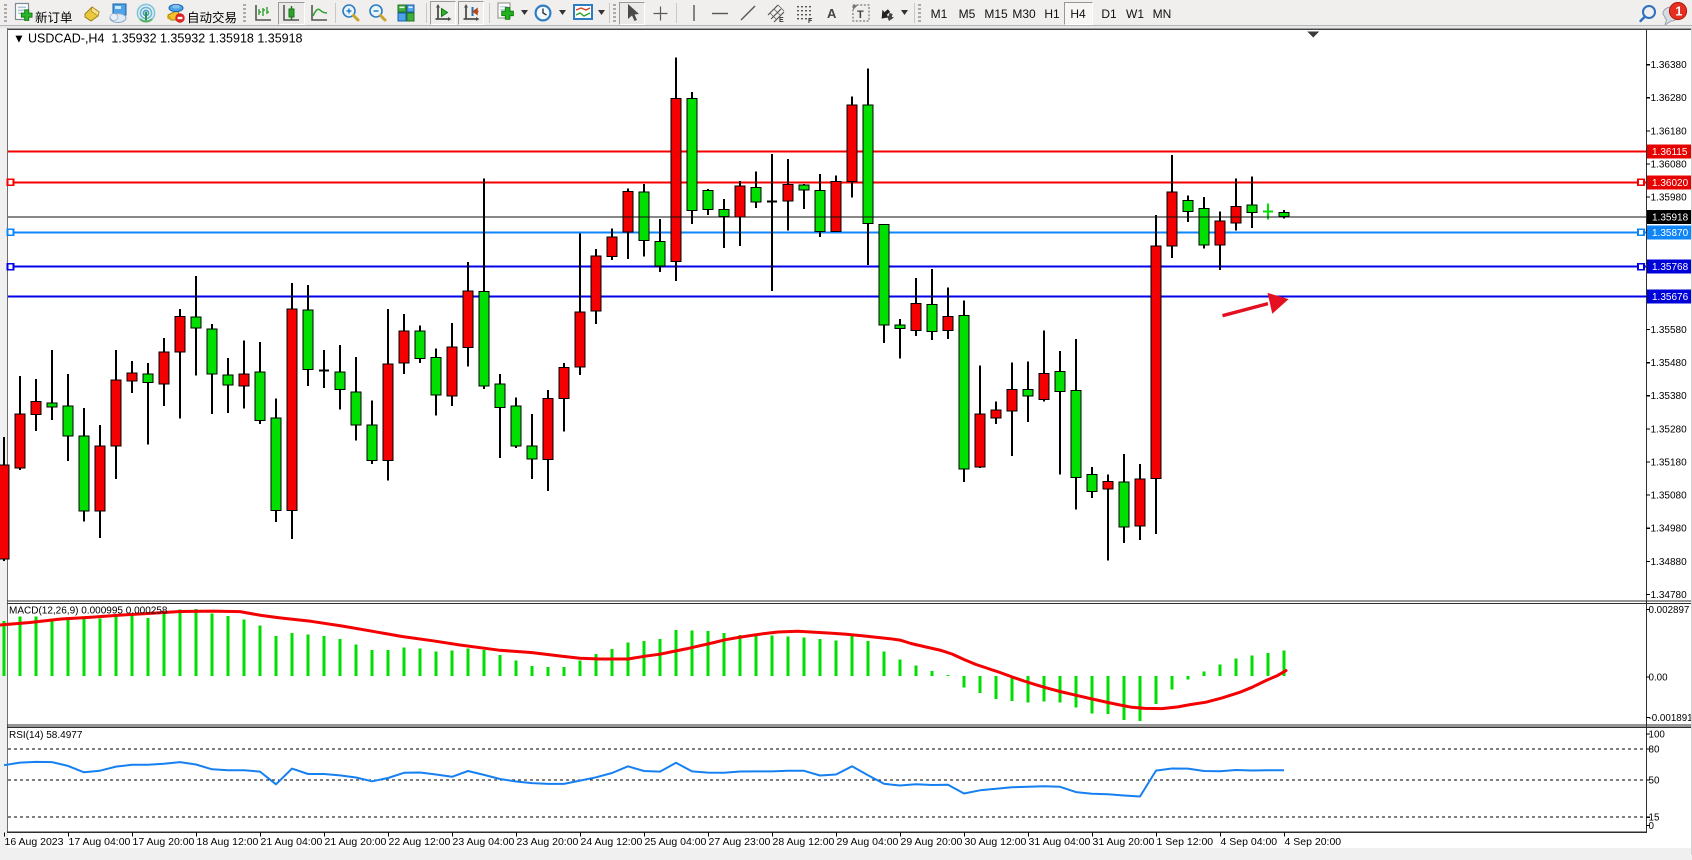 The height and width of the screenshot is (860, 1692). What do you see at coordinates (1669, 131) in the screenshot?
I see `svg-text: 1.36180` at bounding box center [1669, 131].